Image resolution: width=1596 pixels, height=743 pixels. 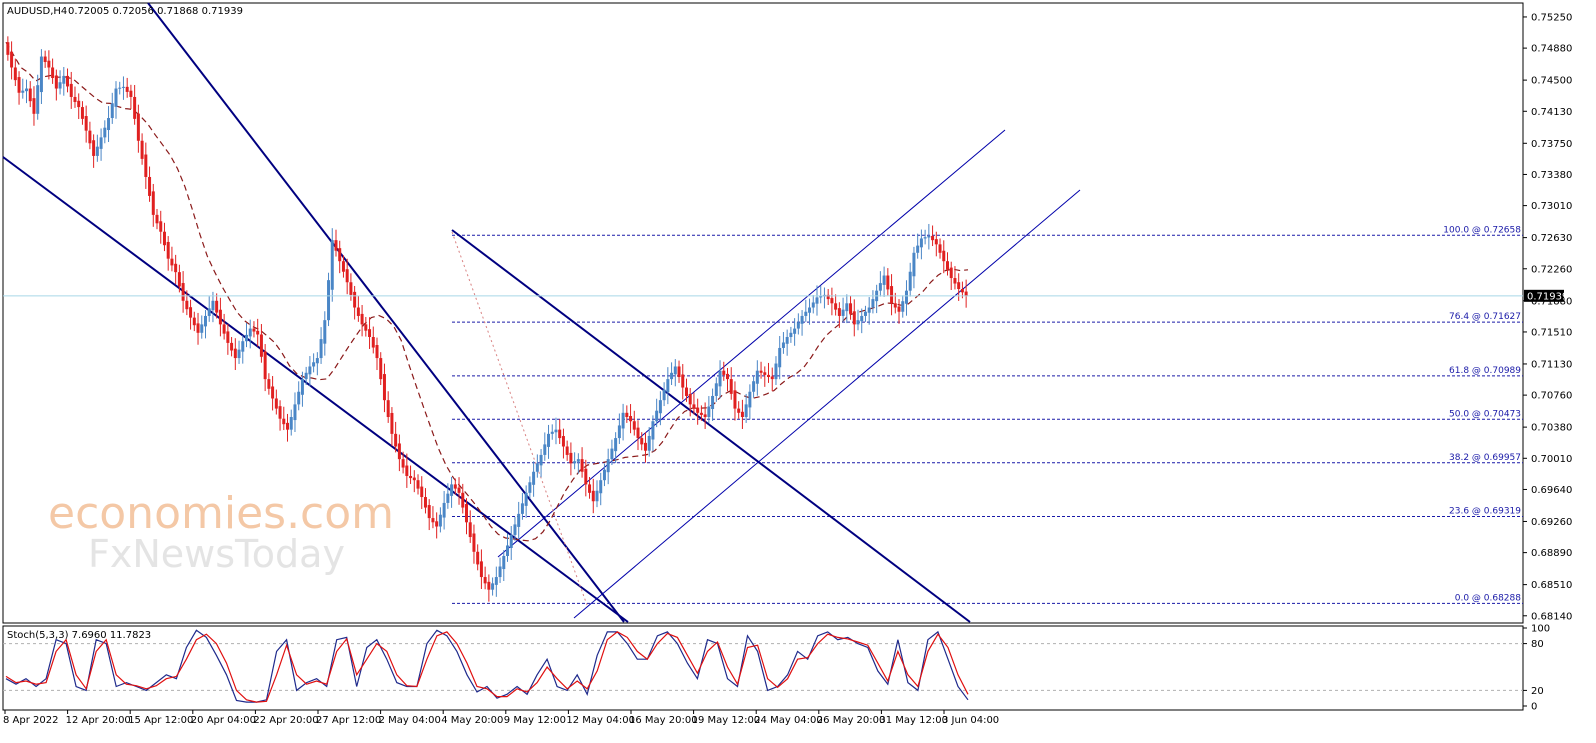 What do you see at coordinates (535, 720) in the screenshot?
I see `time-tick-label: 9 May 12:00` at bounding box center [535, 720].